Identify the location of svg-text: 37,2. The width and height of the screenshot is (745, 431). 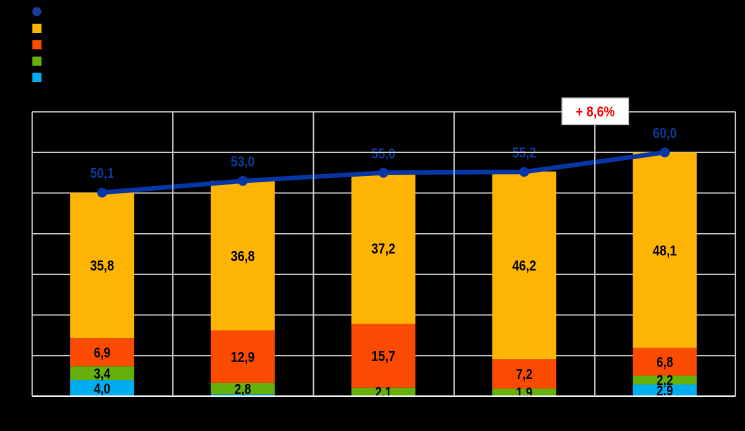
(383, 250).